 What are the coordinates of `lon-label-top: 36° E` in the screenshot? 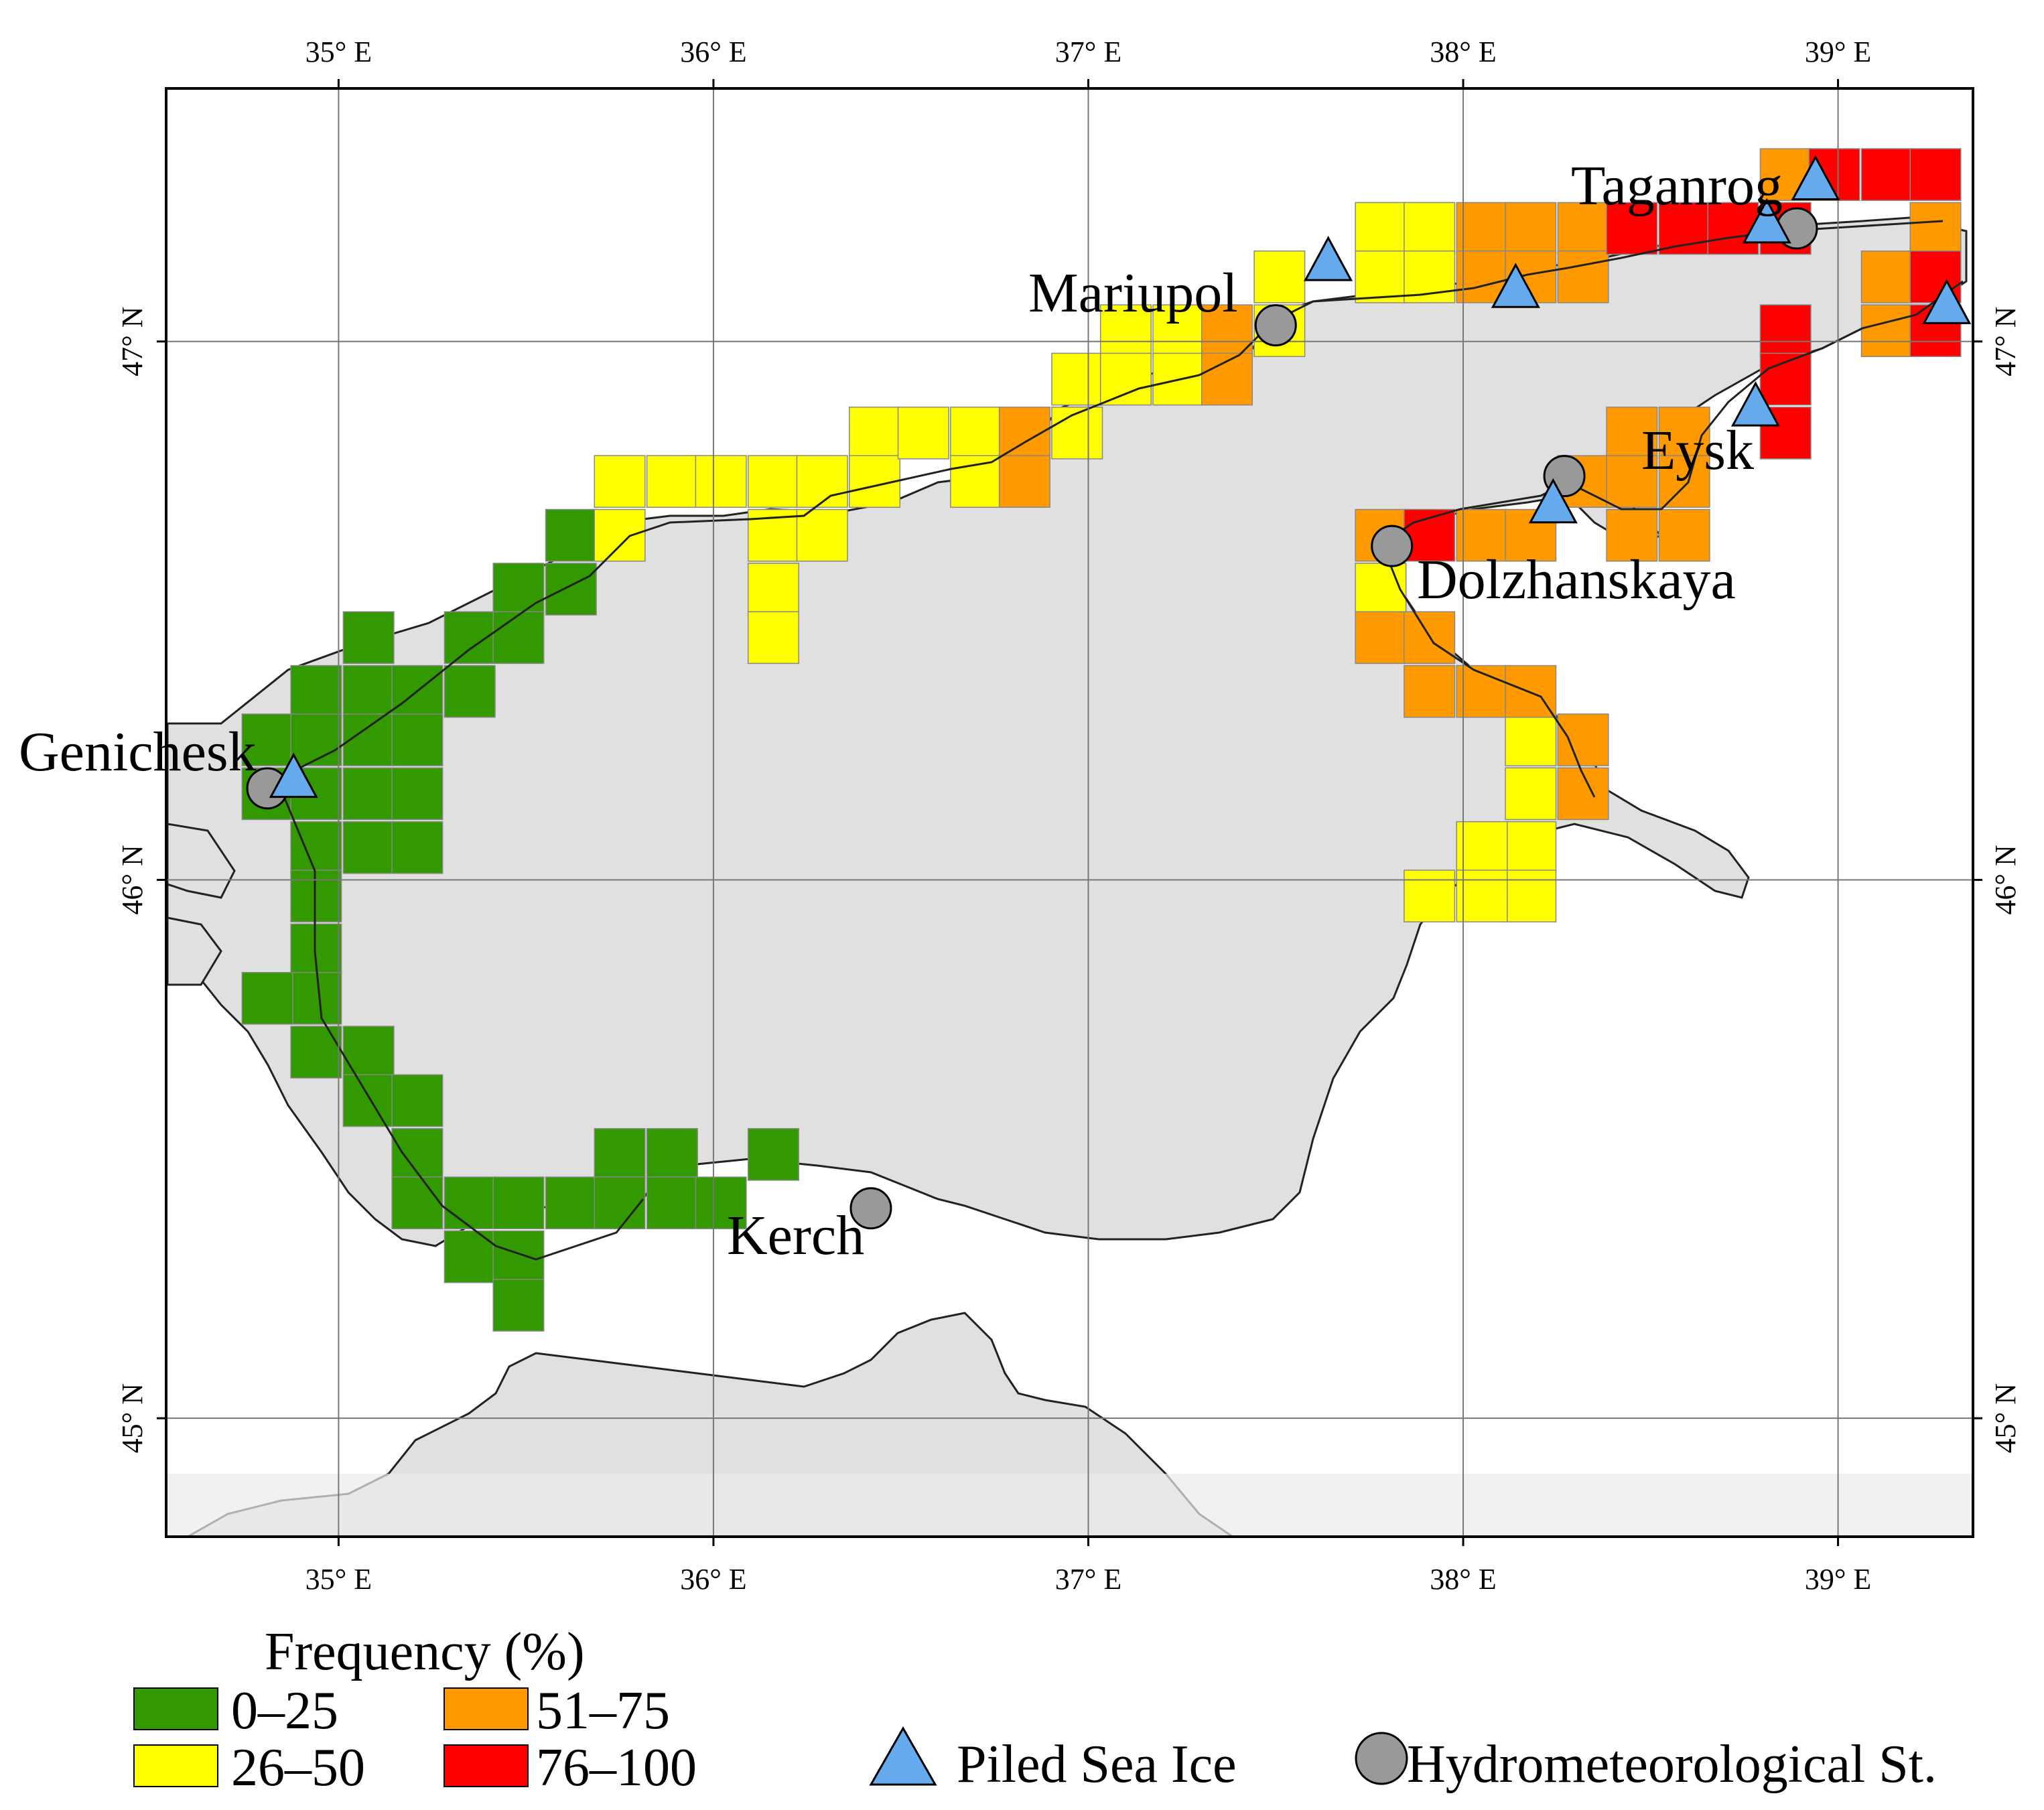 It's located at (713, 52).